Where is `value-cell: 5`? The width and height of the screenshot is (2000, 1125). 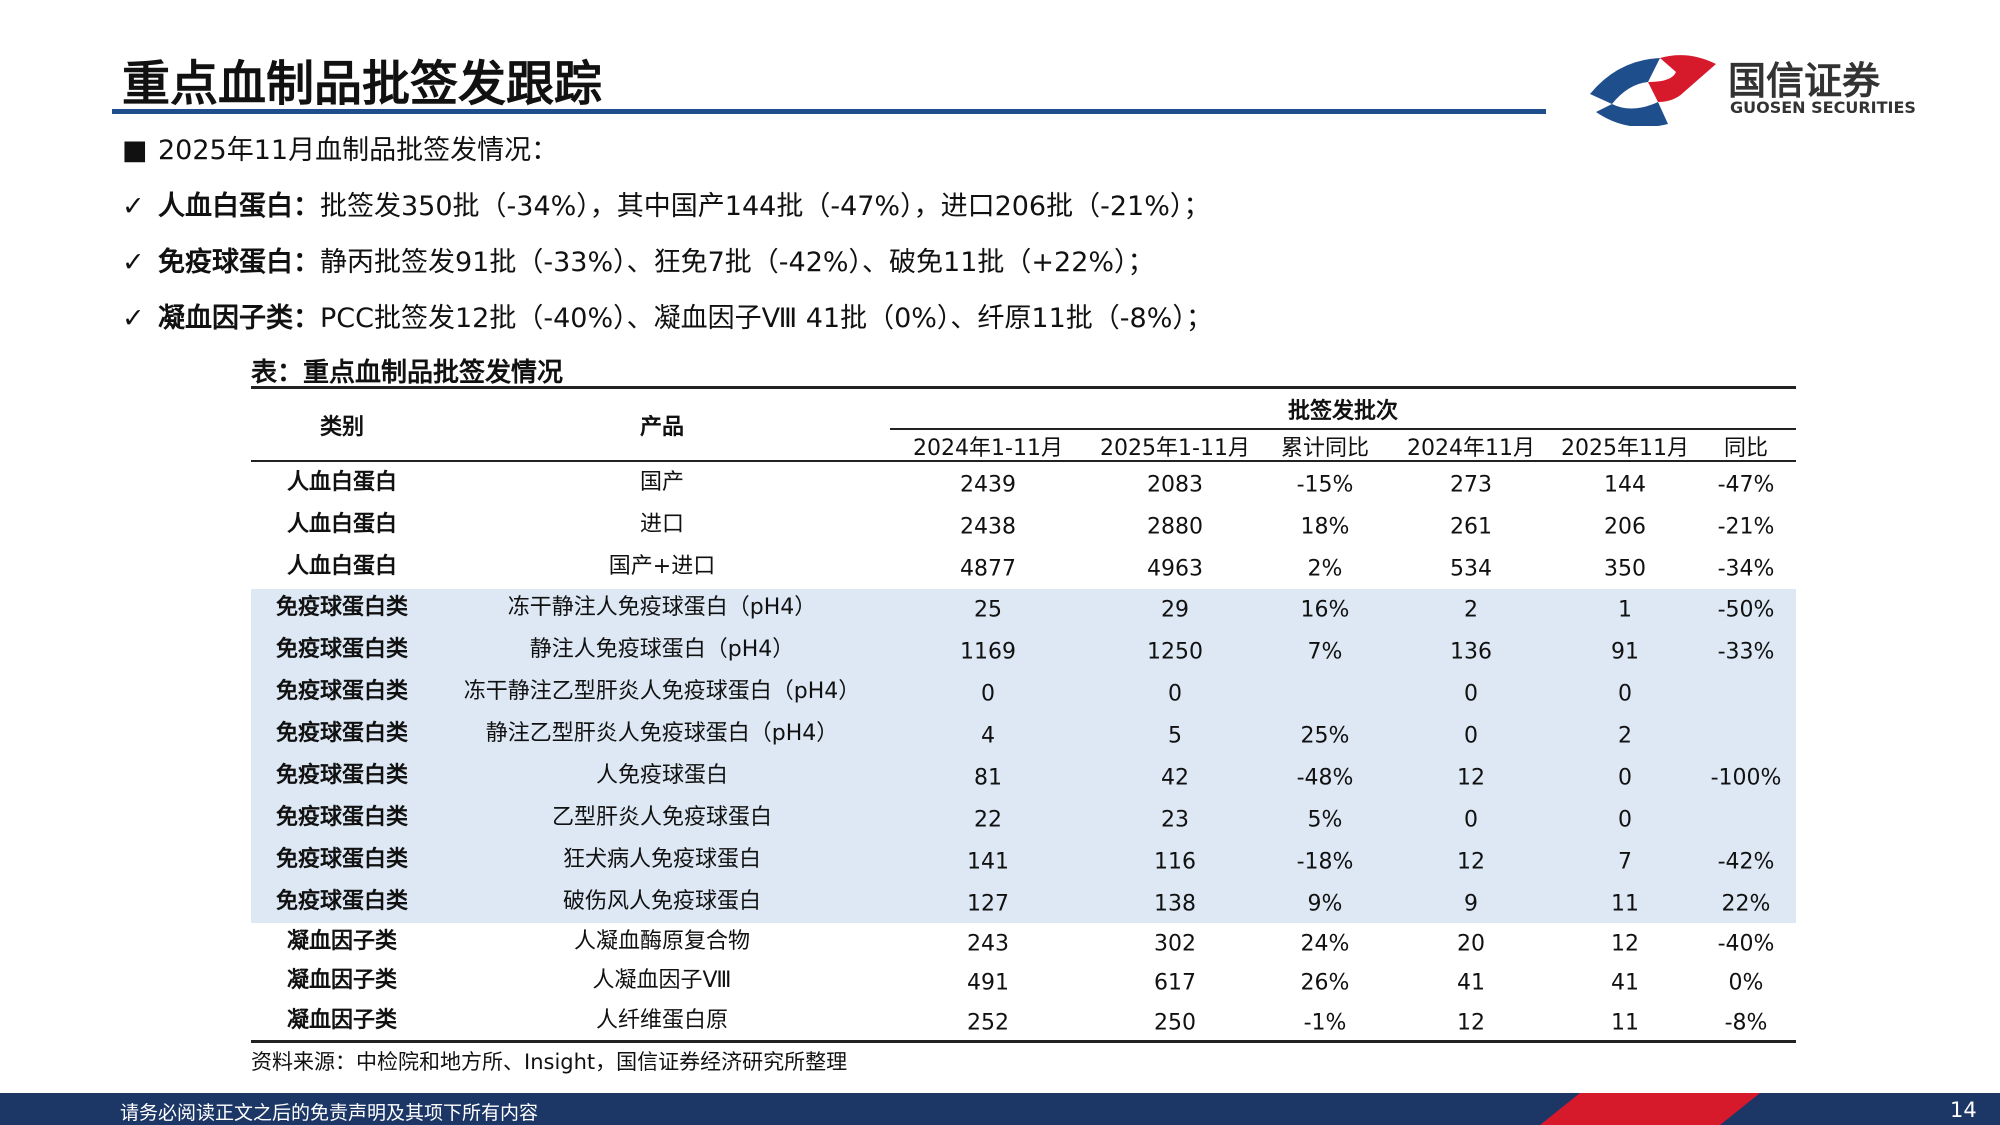
value-cell: 5 is located at coordinates (1175, 736).